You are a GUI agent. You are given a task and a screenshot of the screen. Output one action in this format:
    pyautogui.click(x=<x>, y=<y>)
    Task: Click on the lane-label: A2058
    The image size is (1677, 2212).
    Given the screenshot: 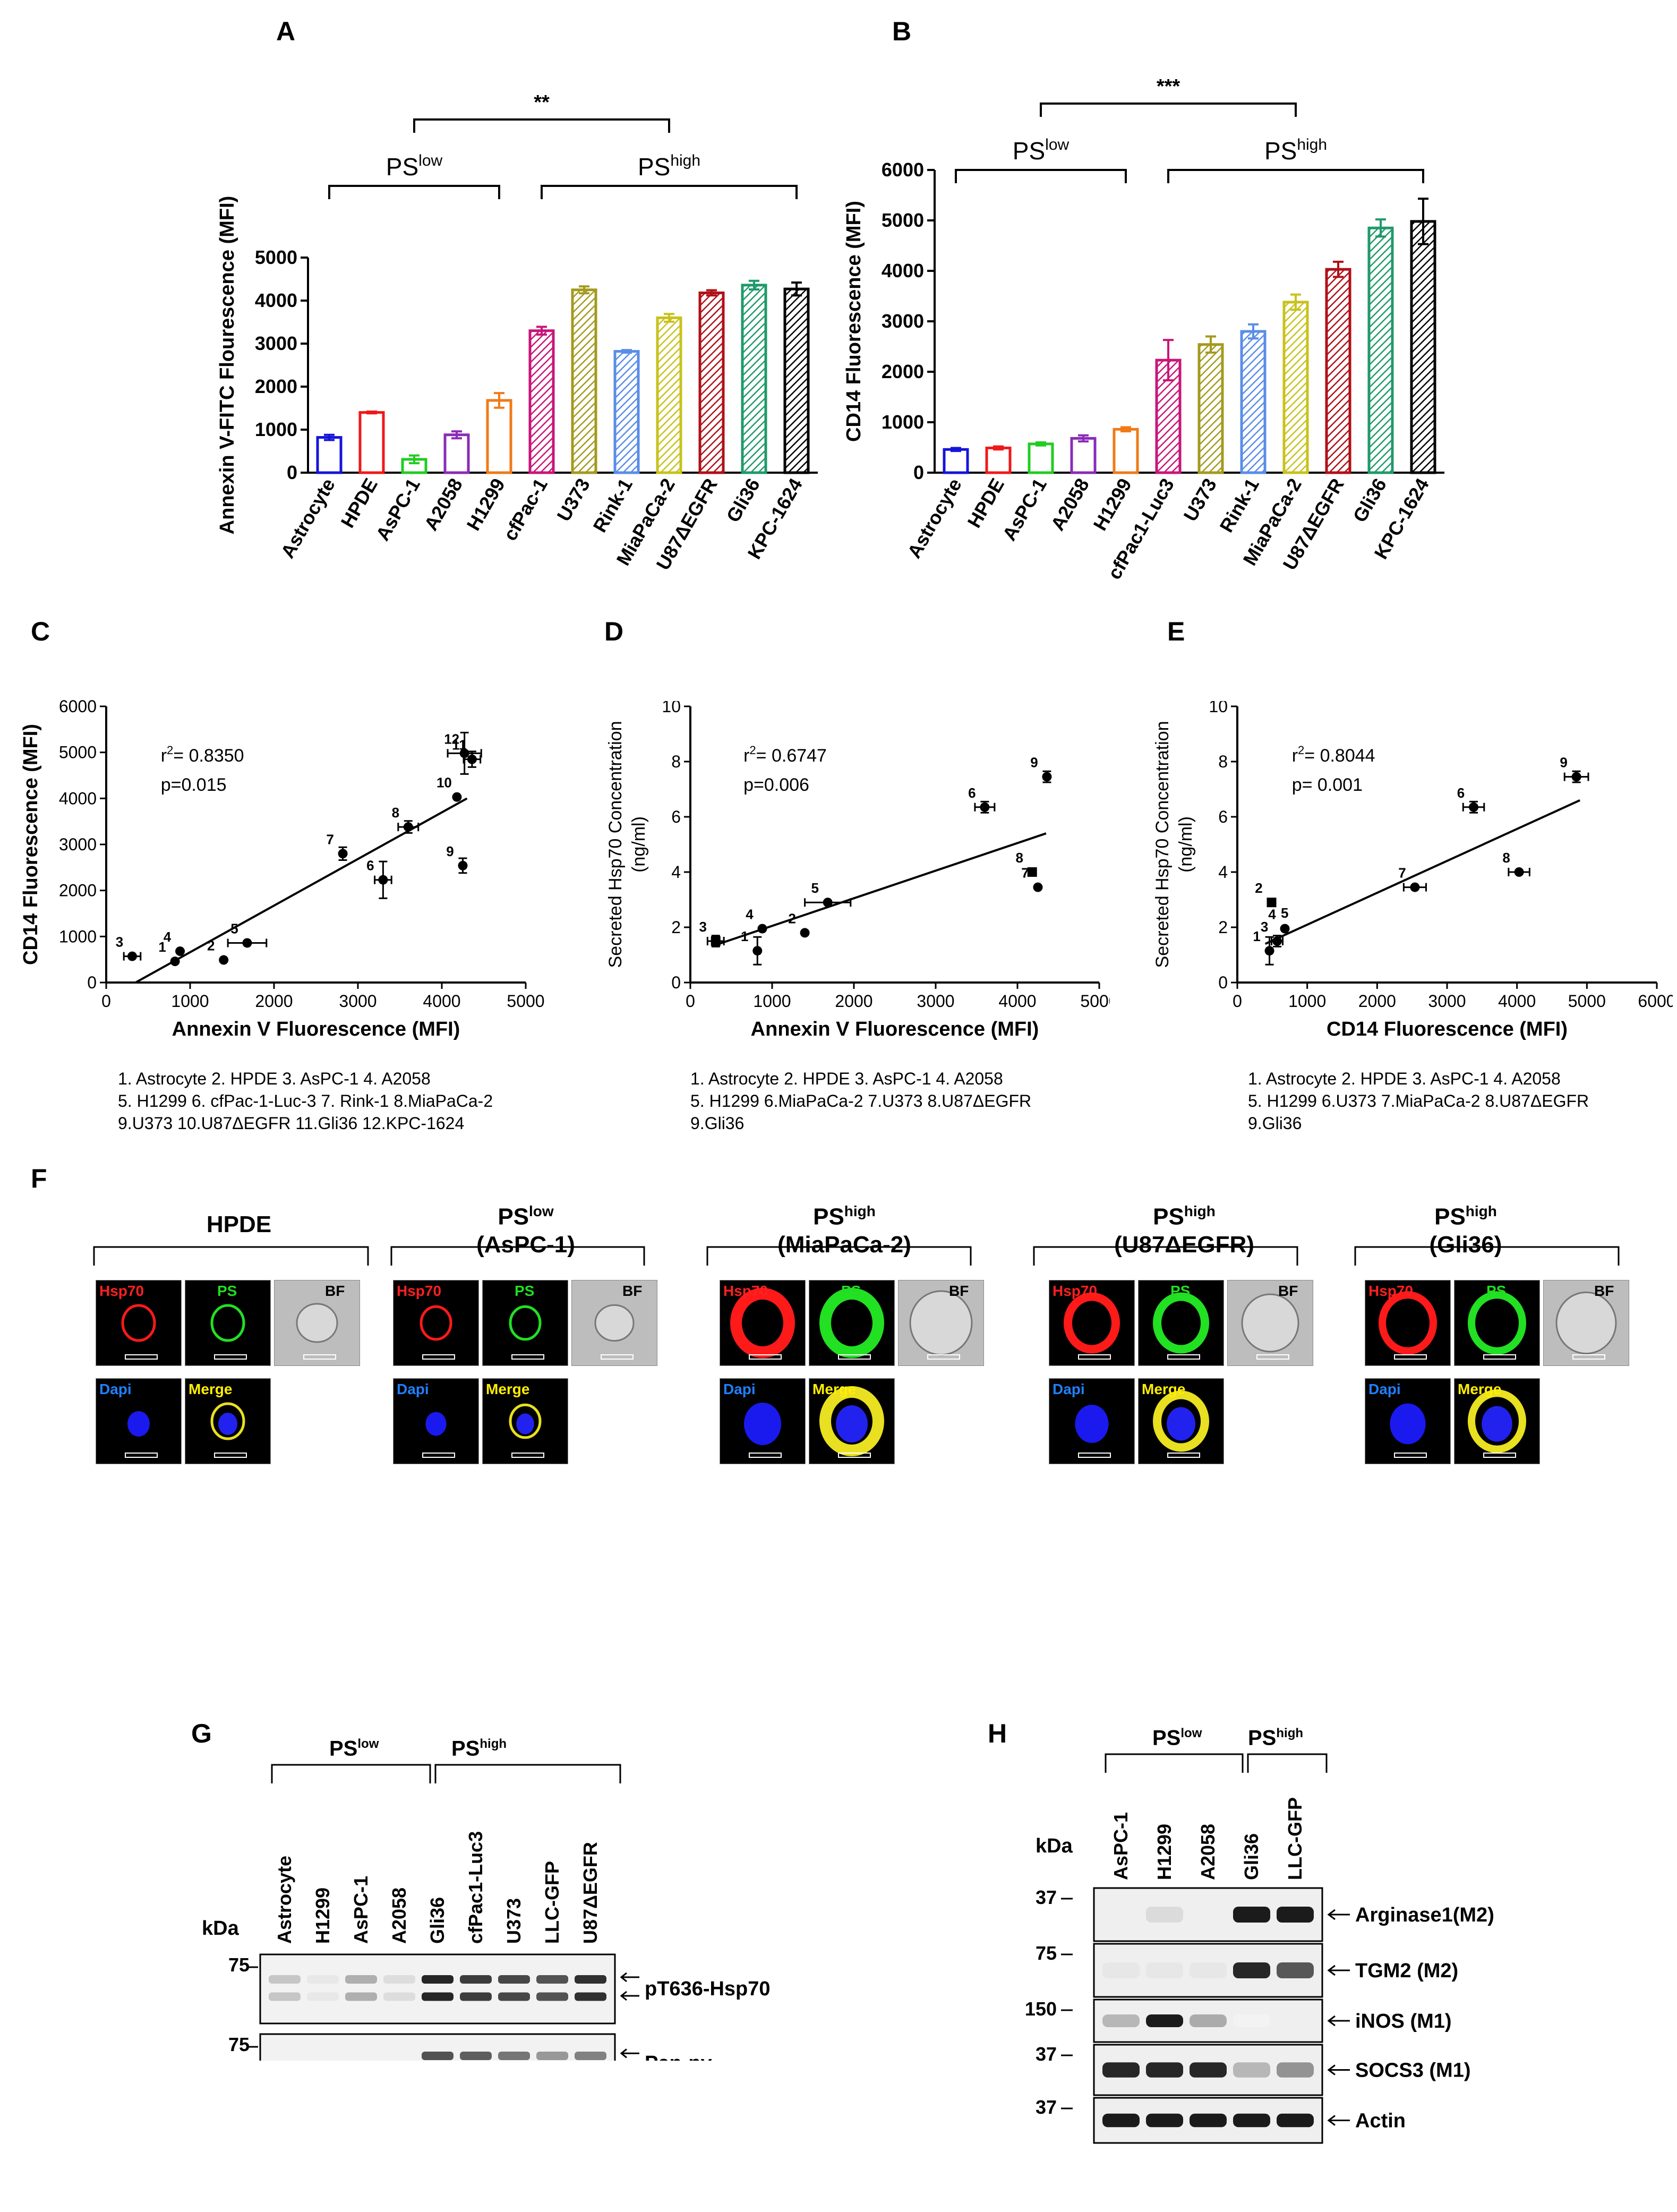 What is the action you would take?
    pyautogui.click(x=1208, y=1852)
    